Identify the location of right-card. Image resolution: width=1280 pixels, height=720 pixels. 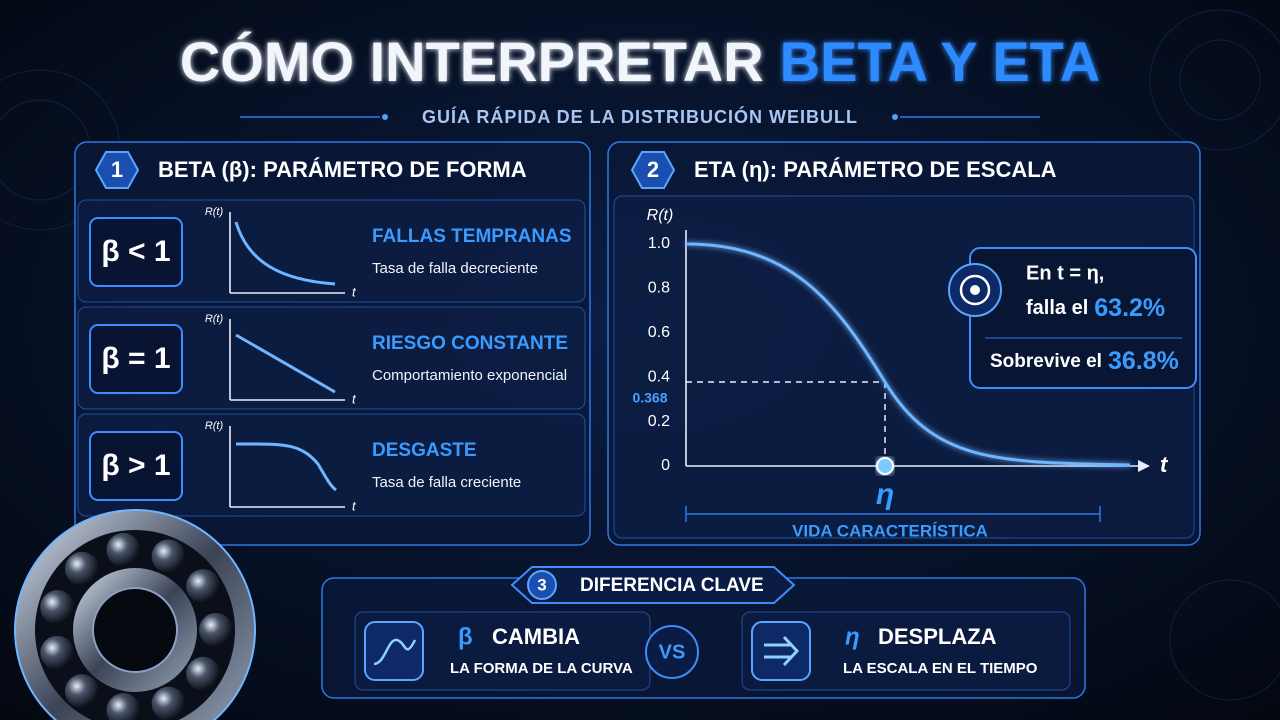
(906, 651).